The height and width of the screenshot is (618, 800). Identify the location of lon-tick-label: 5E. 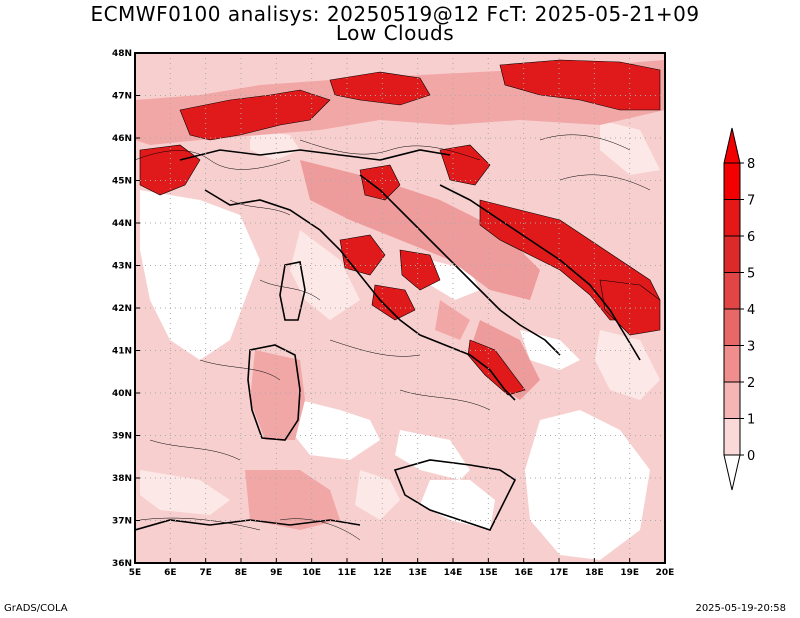
(135, 573).